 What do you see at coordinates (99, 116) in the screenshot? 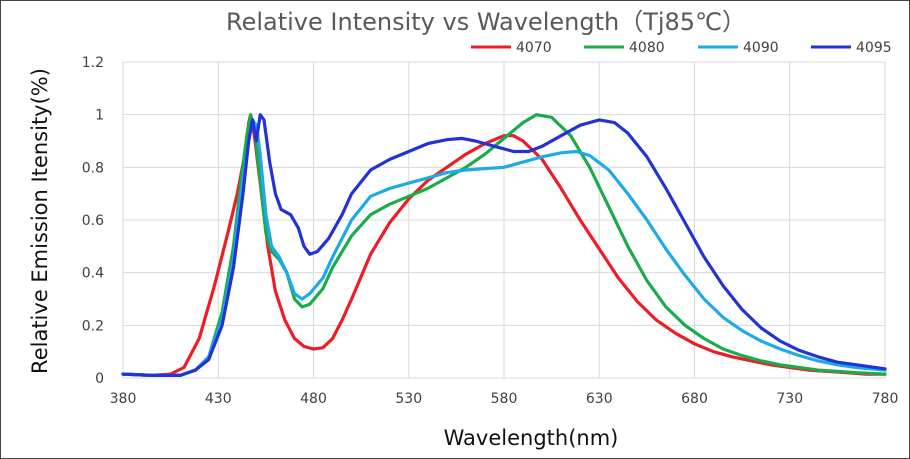
I see `y-tick-label: 1` at bounding box center [99, 116].